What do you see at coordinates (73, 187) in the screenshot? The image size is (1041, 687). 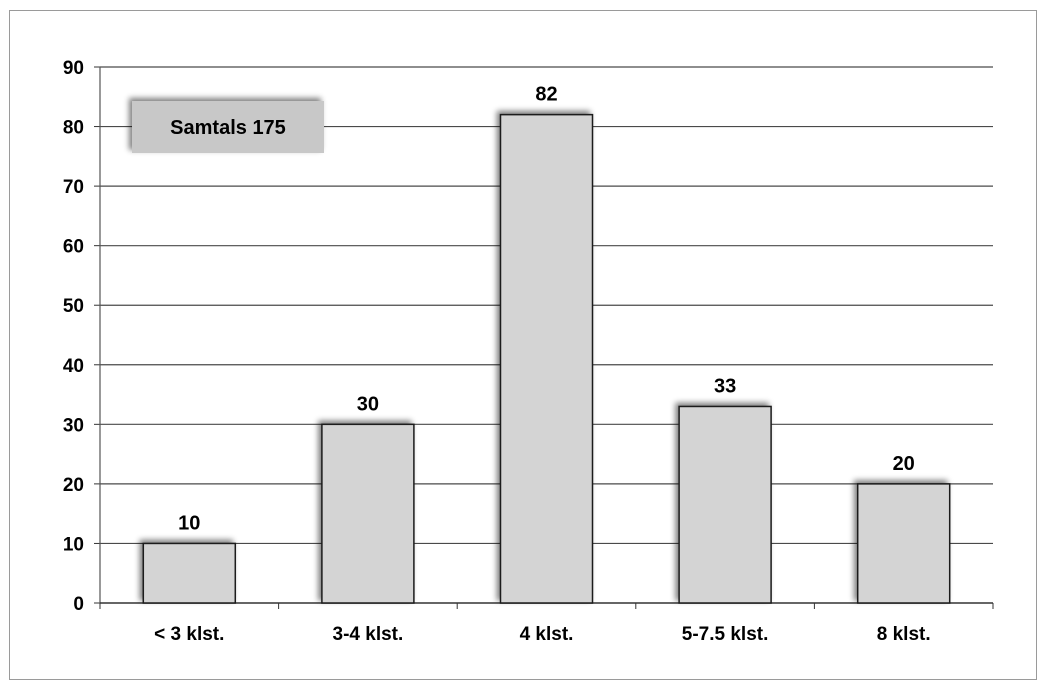 I see `y-tick-label: 70` at bounding box center [73, 187].